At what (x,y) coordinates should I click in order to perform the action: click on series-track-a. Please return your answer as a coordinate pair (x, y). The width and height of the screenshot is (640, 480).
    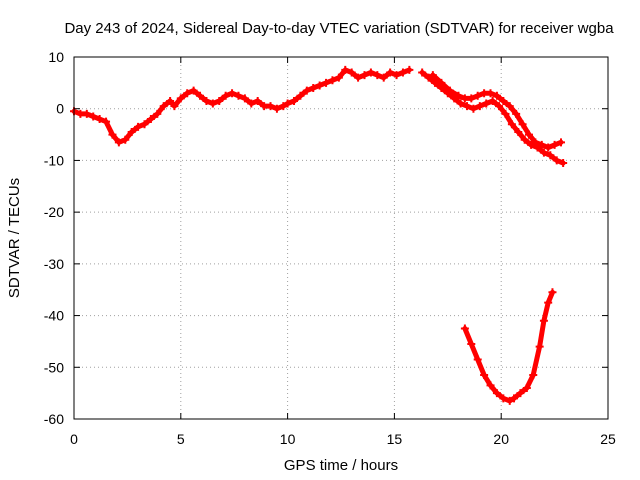
    Looking at the image, I should click on (242, 106).